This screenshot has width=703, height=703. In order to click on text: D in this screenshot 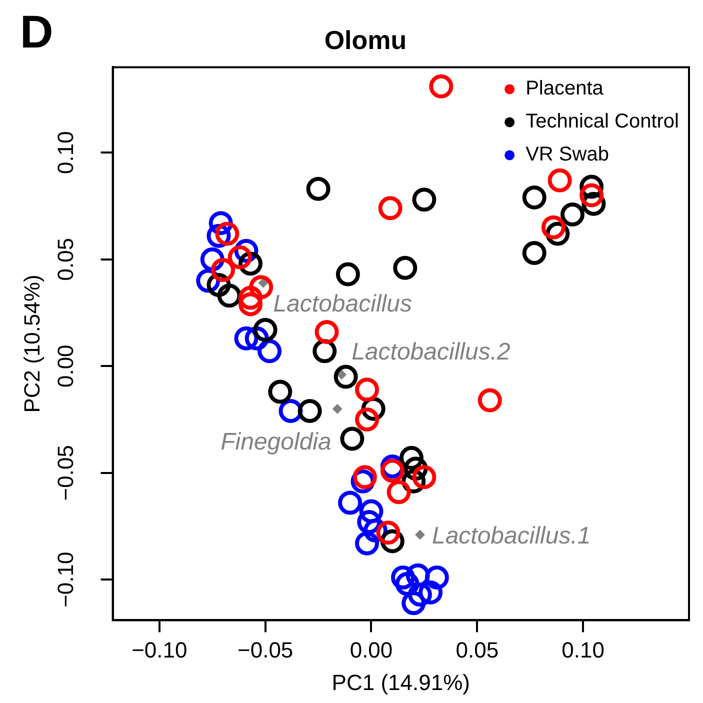, I will do `click(37, 32)`.